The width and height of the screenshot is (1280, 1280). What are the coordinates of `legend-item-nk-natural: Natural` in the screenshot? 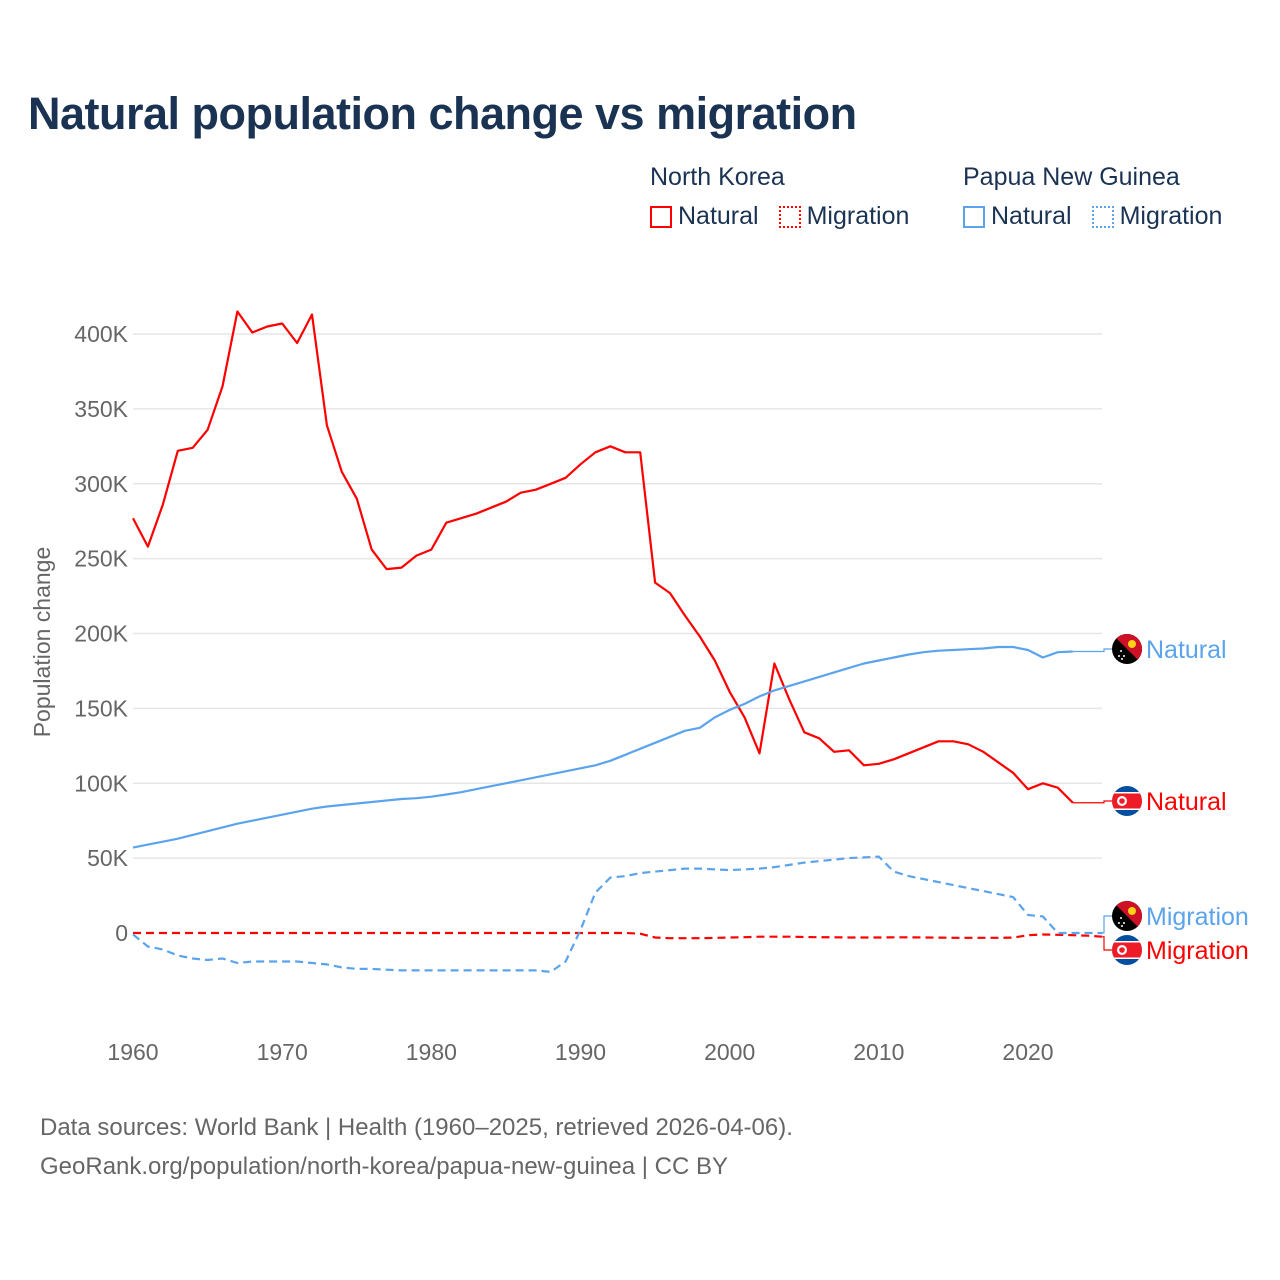 It's located at (704, 216).